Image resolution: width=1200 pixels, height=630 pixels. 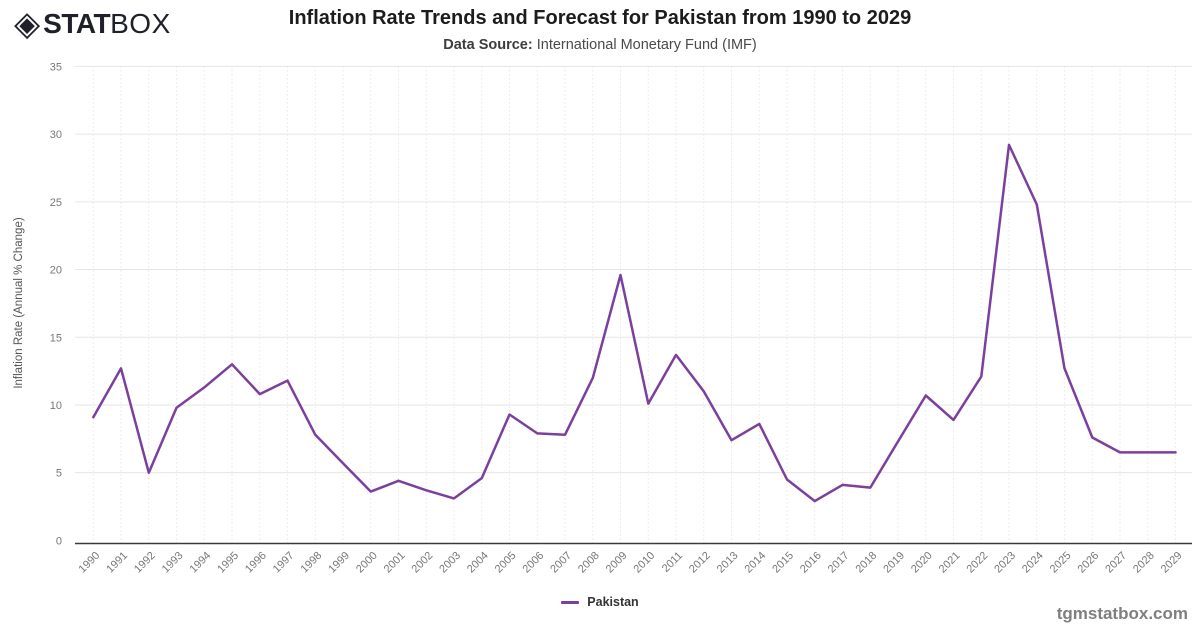 I want to click on x-tick-label: 2021, so click(x=950, y=563).